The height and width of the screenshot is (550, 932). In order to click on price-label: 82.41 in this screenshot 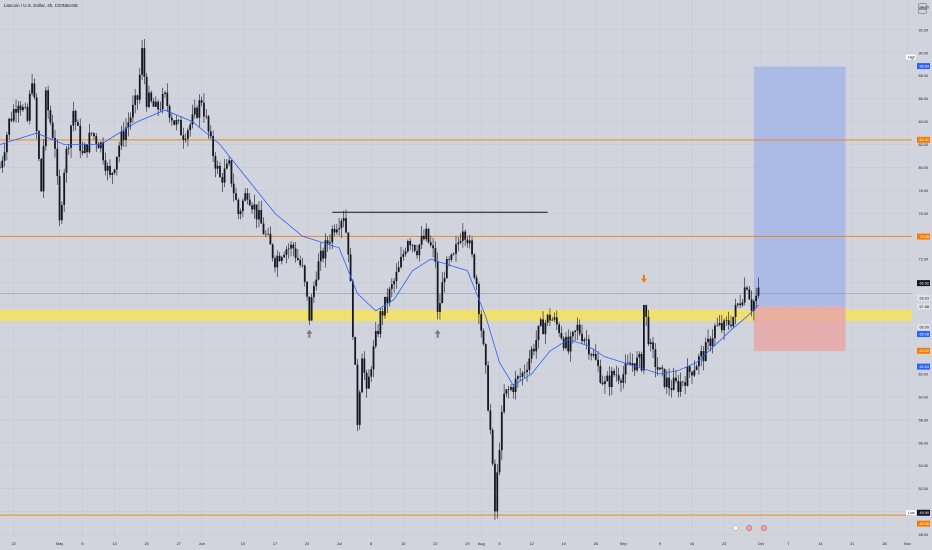, I will do `click(924, 140)`.